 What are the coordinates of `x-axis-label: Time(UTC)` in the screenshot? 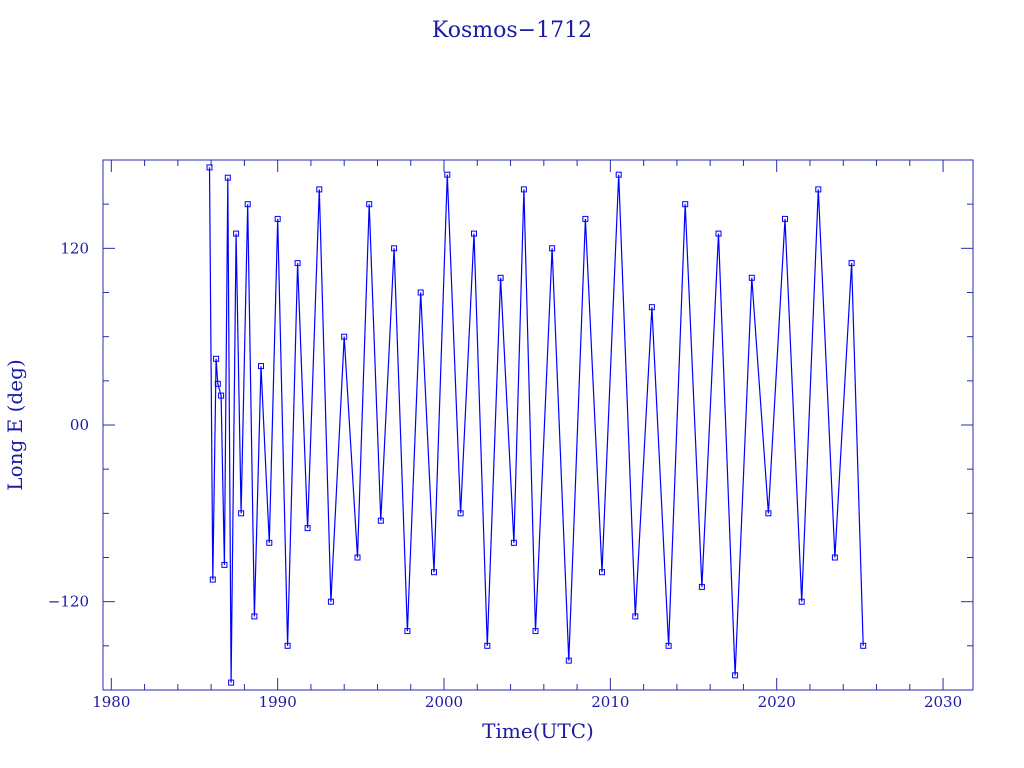 It's located at (538, 731).